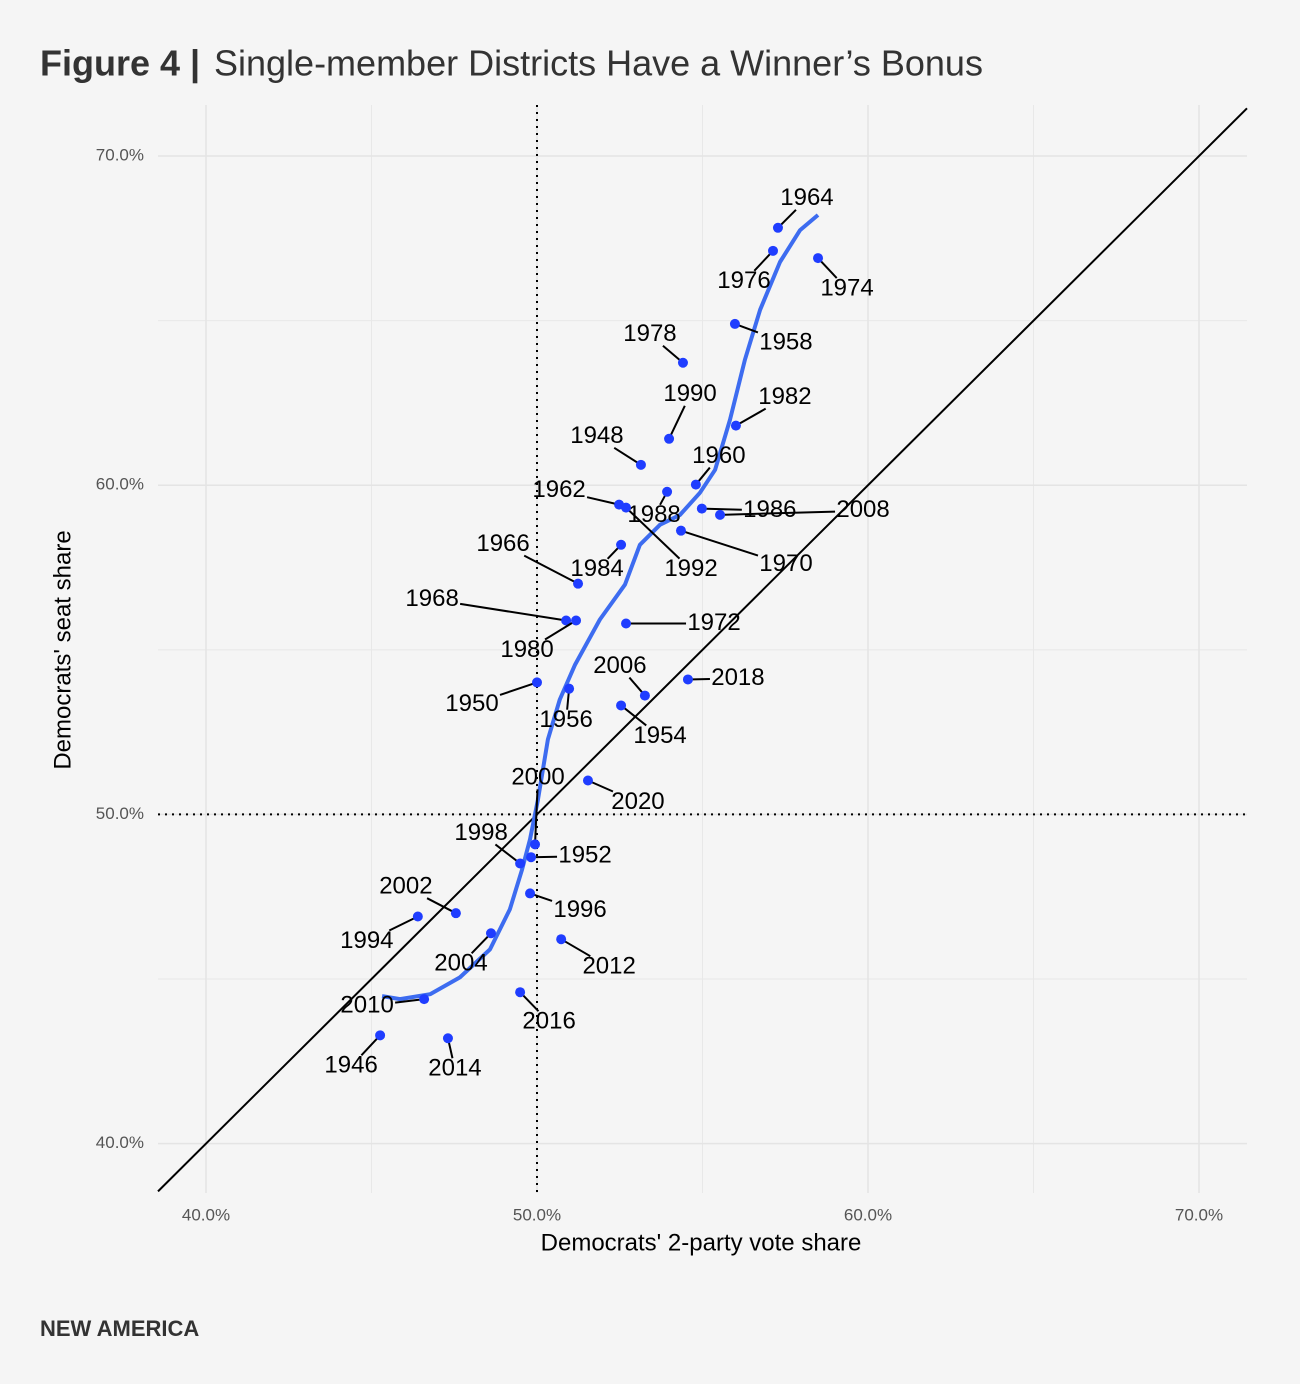  Describe the element at coordinates (608, 966) in the screenshot. I see `point-label: 2012` at that location.